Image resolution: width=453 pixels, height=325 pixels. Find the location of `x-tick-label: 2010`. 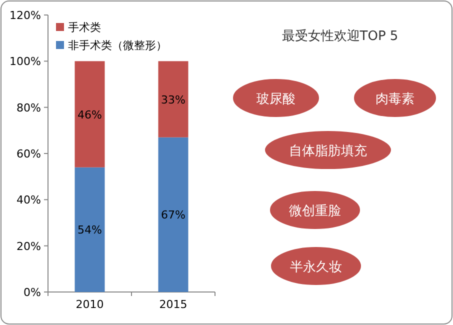

x-tick-label: 2010 is located at coordinates (90, 304).